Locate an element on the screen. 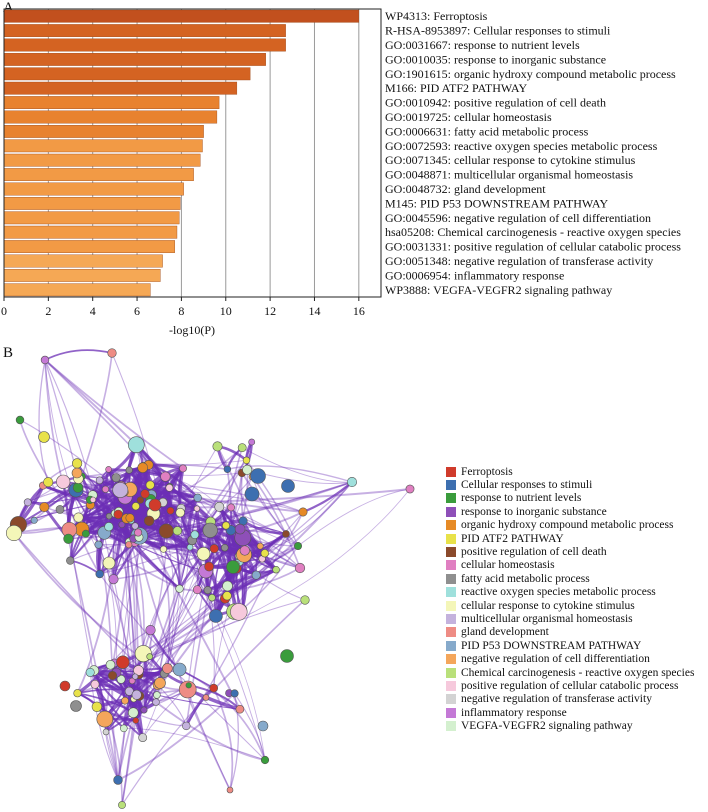 The image size is (708, 812). bar-label: WP4313: Ferroptosis is located at coordinates (436, 16).